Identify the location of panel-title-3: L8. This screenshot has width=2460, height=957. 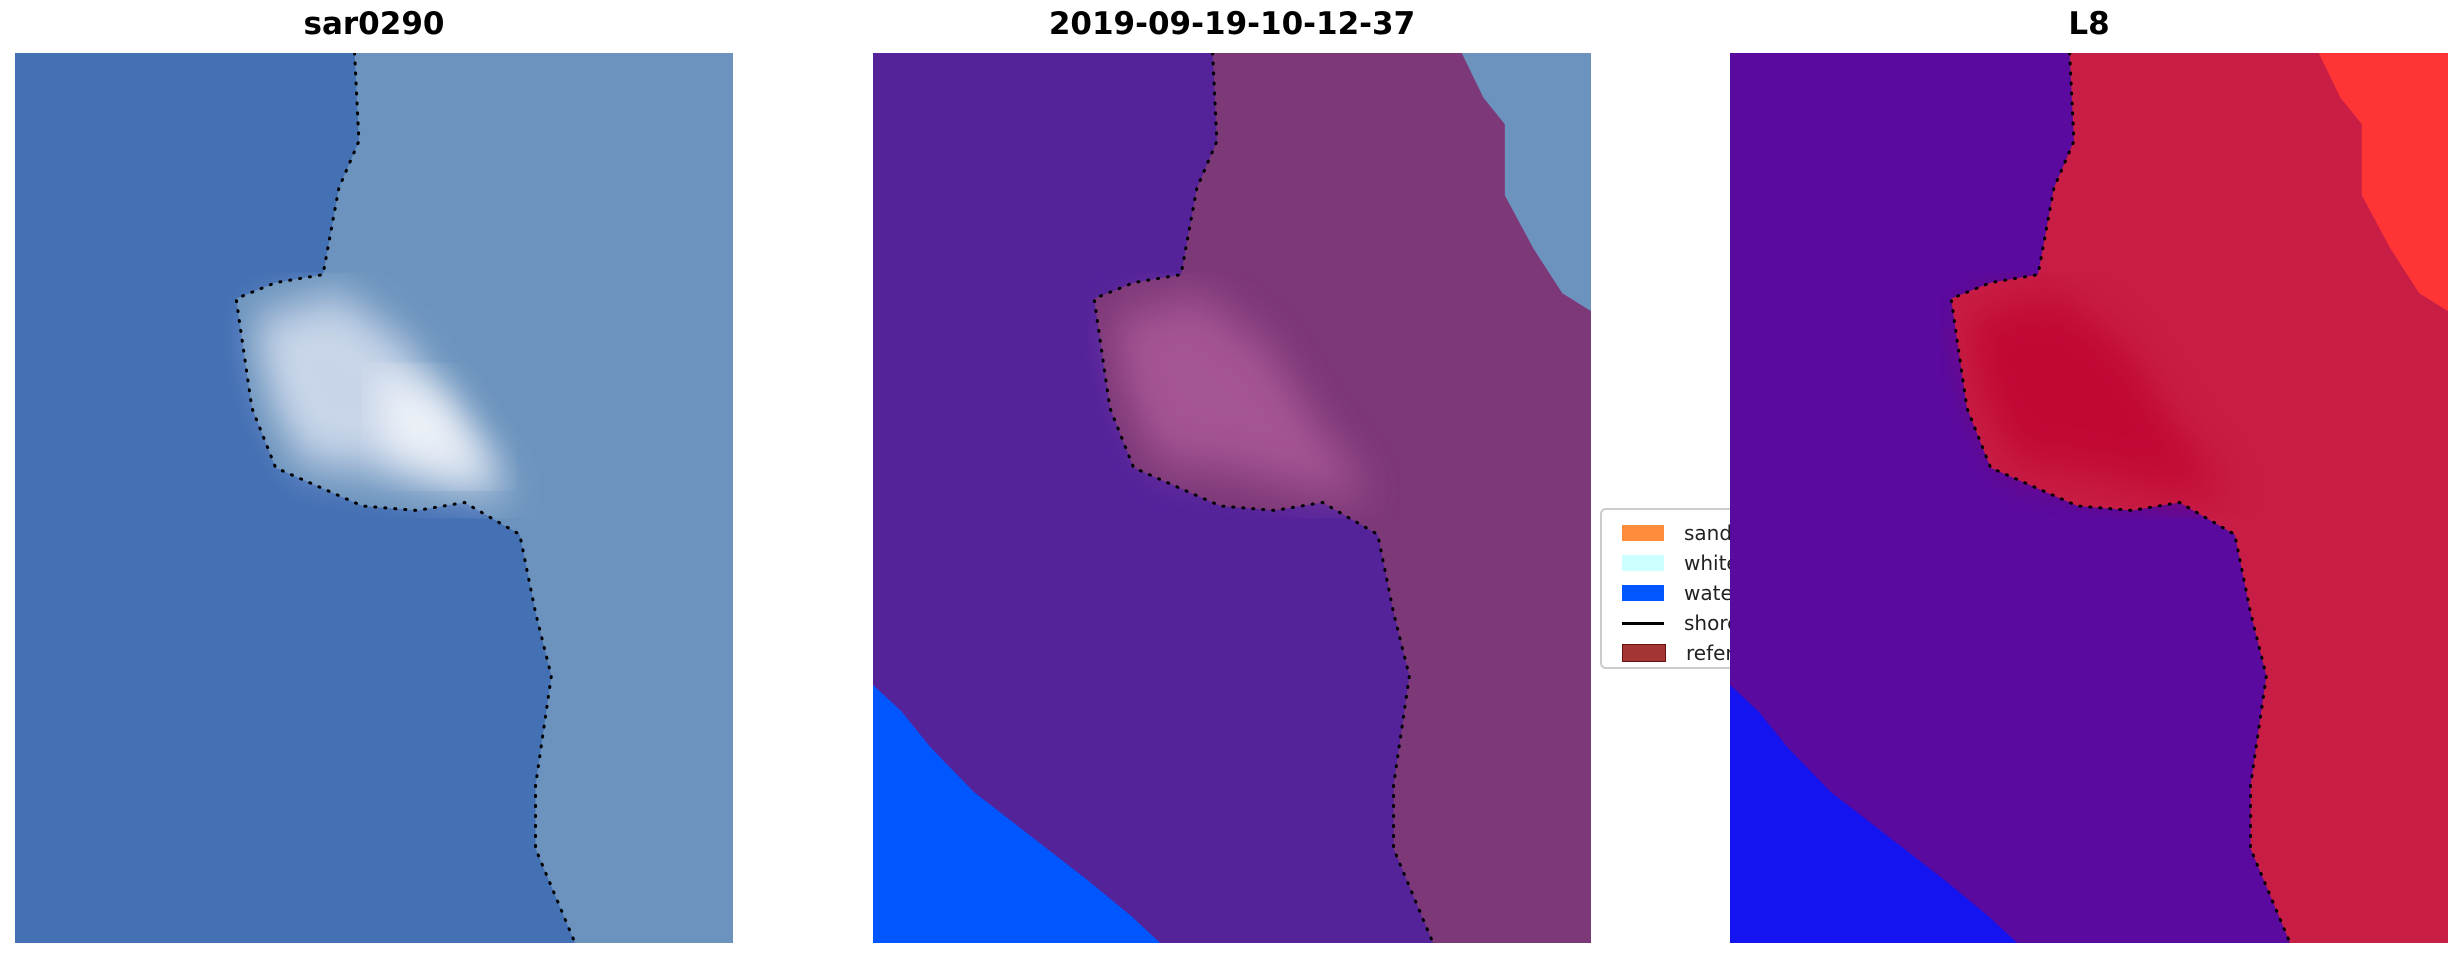
(2089, 24).